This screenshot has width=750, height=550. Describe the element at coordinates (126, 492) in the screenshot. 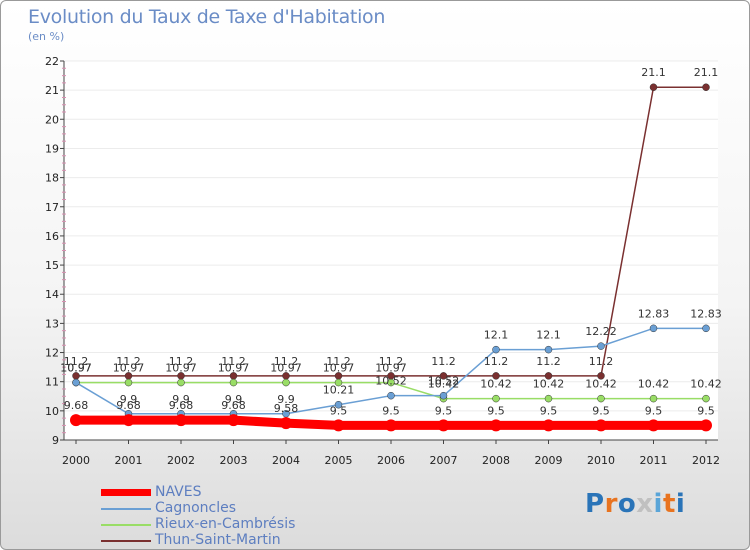

I see `legend-swatch-naves` at that location.